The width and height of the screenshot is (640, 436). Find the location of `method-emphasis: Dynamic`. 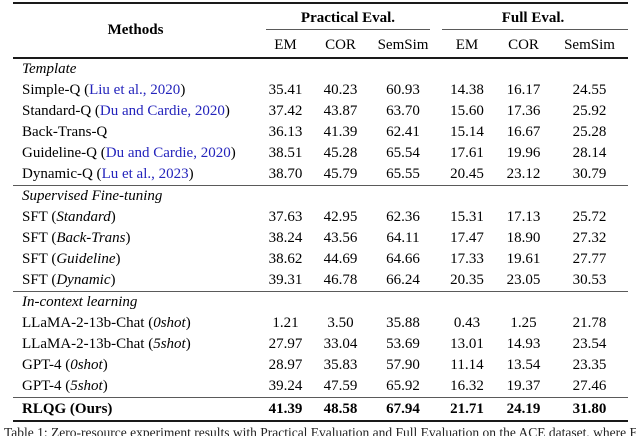

method-emphasis: Dynamic is located at coordinates (83, 280).